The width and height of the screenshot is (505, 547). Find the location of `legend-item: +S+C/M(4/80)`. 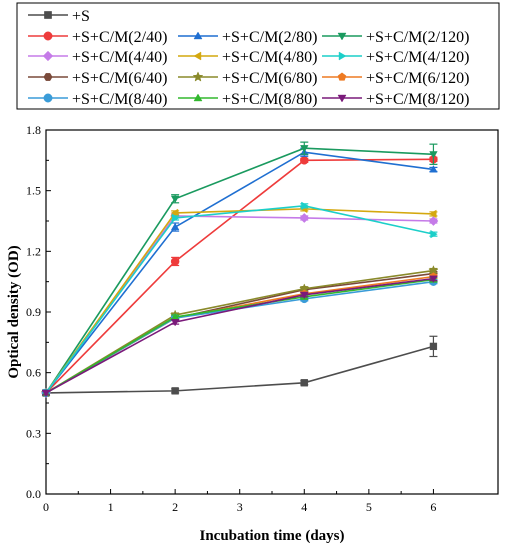

legend-item: +S+C/M(4/80) is located at coordinates (247, 57).